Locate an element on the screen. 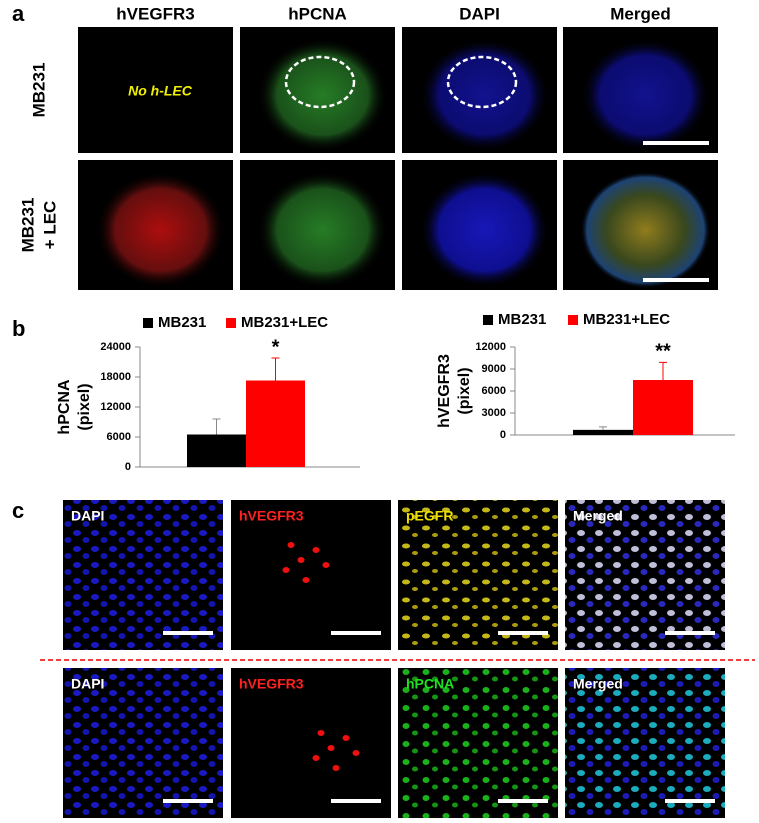  column-header: Merged is located at coordinates (640, 13).